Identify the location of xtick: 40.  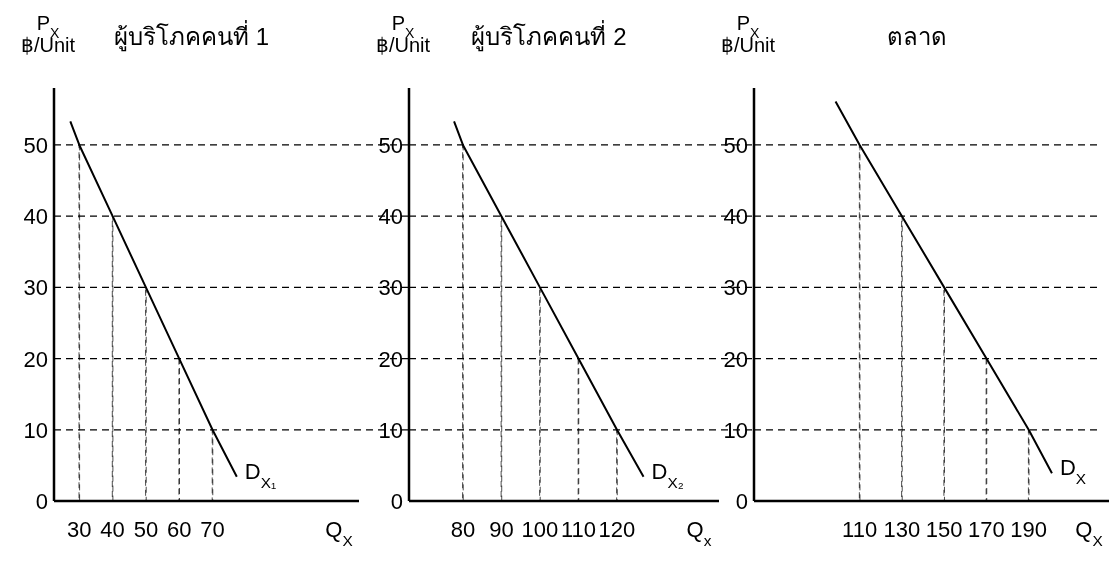
(112, 529).